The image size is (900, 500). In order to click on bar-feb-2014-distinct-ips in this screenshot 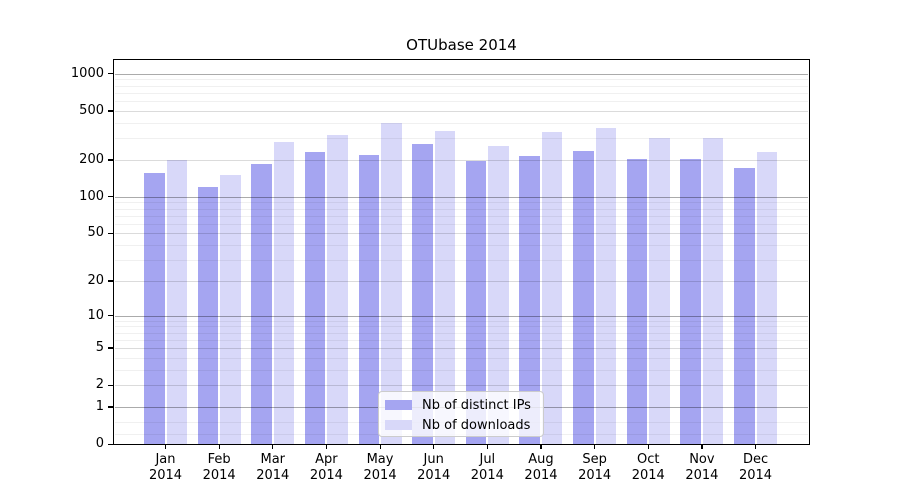, I will do `click(208, 315)`.